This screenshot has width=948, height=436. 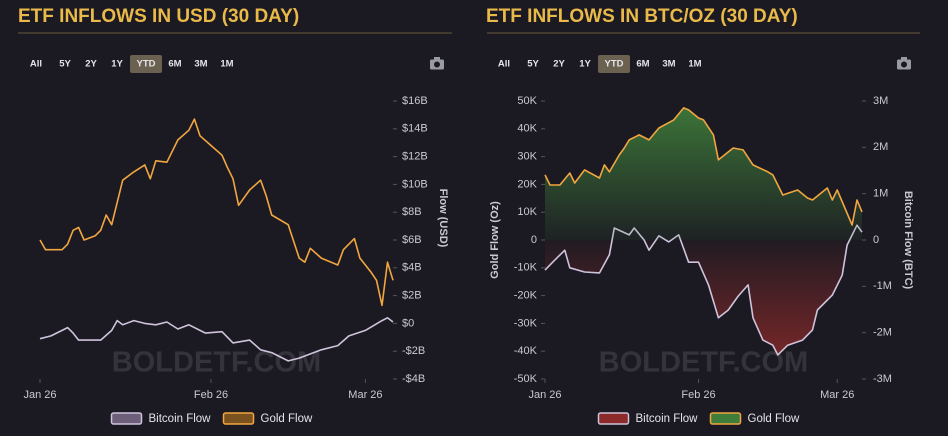 I want to click on y-tick-label: $16B, so click(x=415, y=101).